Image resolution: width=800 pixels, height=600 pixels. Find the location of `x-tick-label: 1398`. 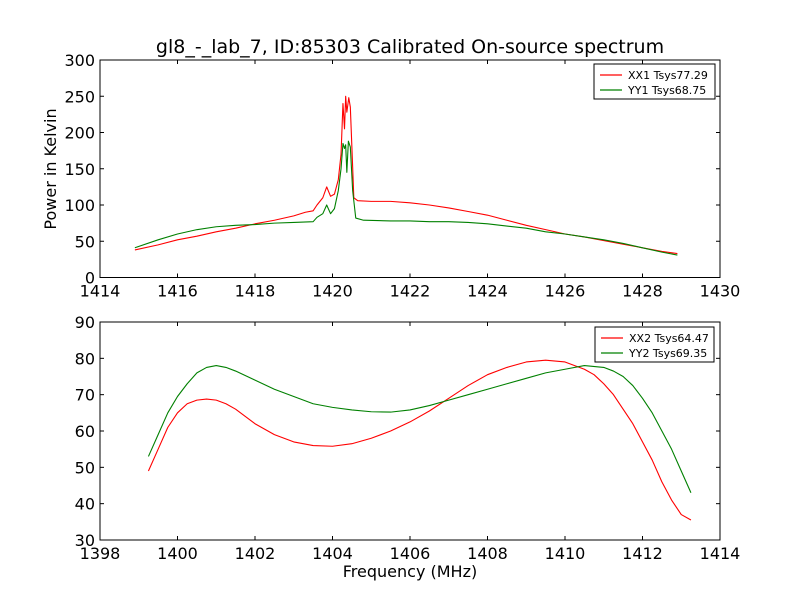

x-tick-label: 1398 is located at coordinates (100, 553).